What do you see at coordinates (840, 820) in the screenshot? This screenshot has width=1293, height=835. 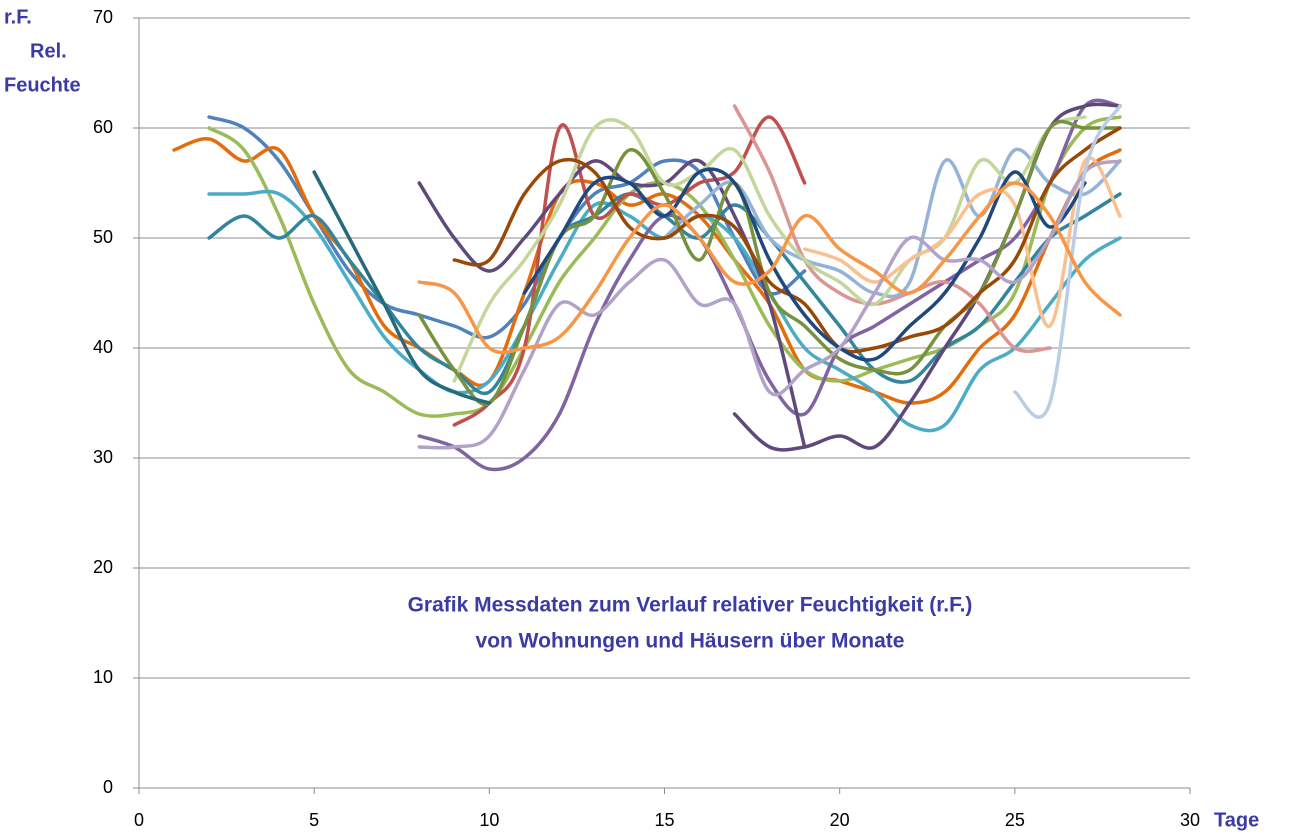 I see `x-tick-label: 20` at bounding box center [840, 820].